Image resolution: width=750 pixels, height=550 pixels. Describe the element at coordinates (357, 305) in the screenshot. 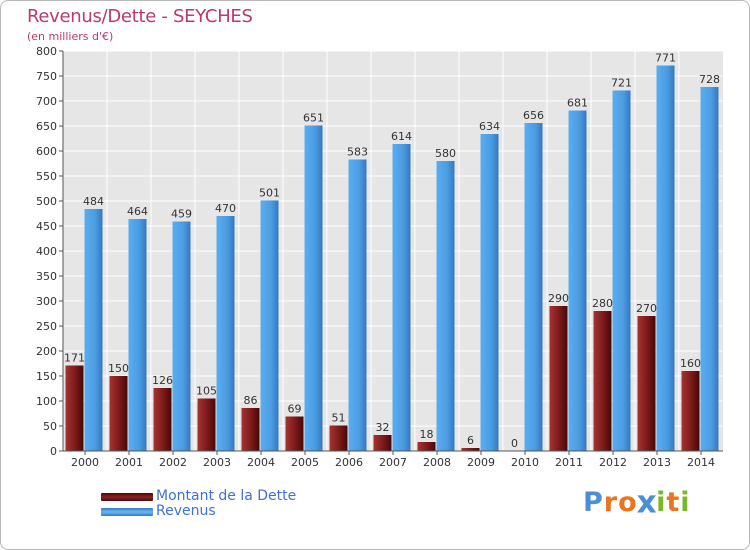

I see `bar-revenus-2006` at that location.